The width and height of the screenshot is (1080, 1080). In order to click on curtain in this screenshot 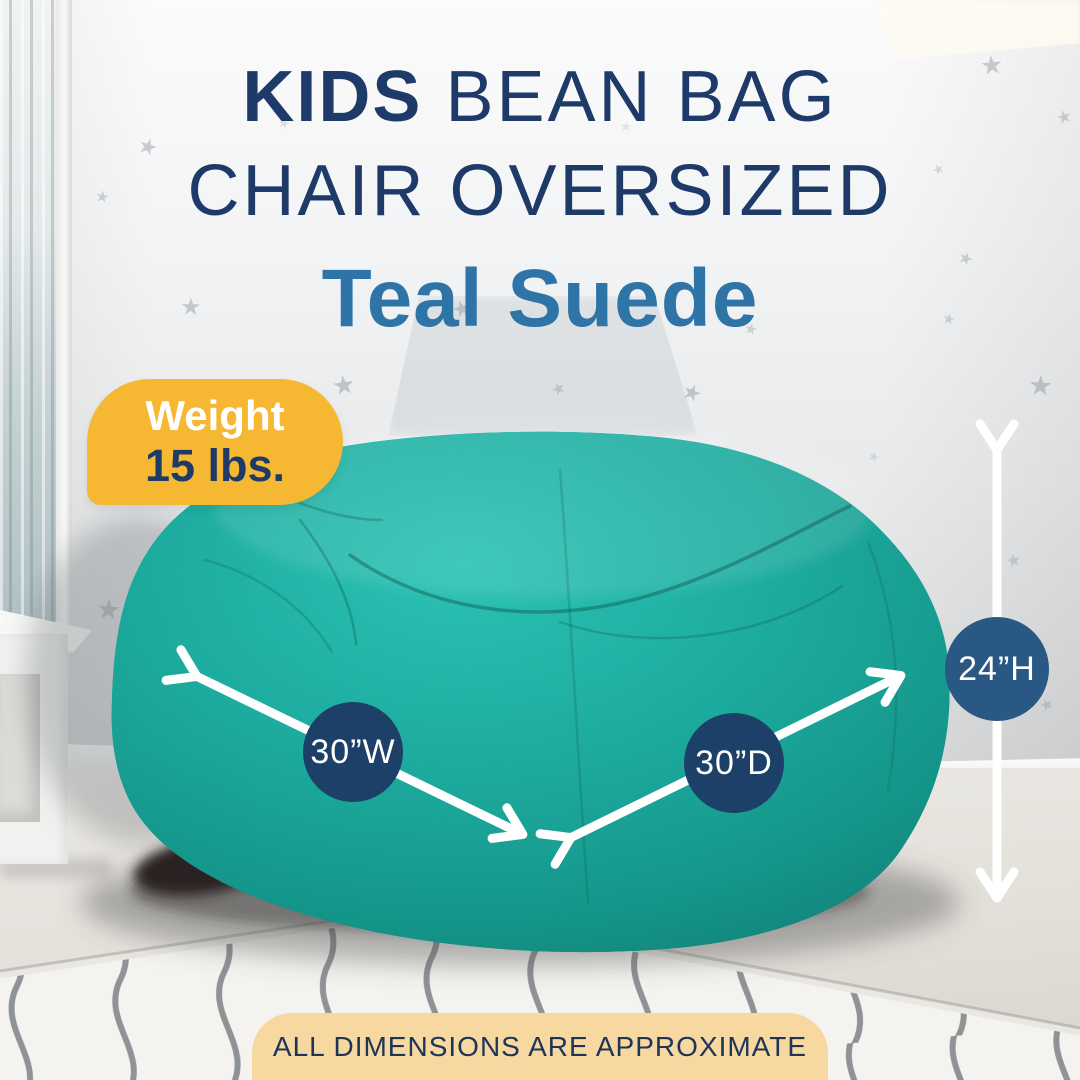, I will do `click(31, 326)`.